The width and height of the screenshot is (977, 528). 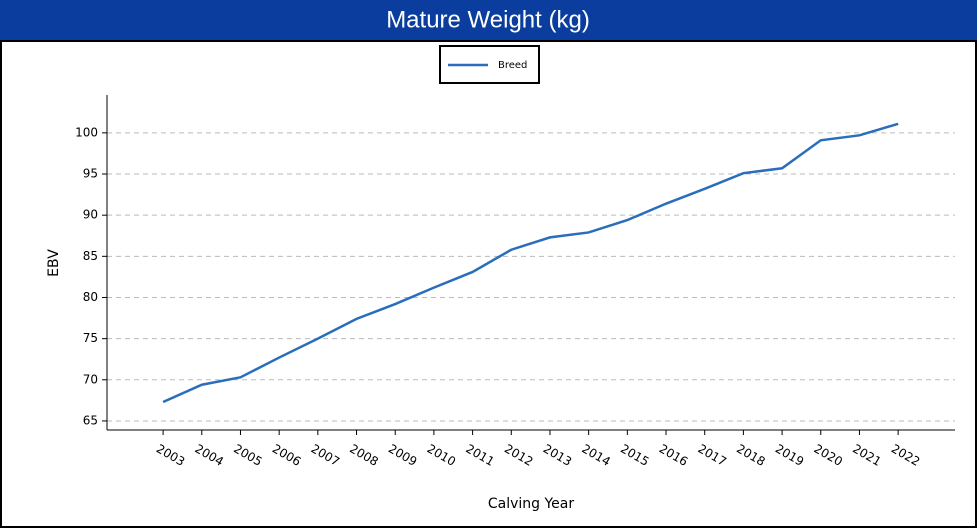 I want to click on y-tick-label: 95, so click(x=90, y=174).